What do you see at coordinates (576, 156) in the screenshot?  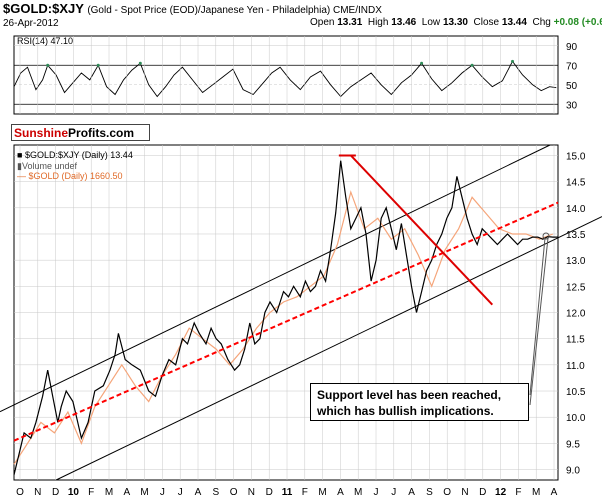 I see `price-tick-label: 15.0` at bounding box center [576, 156].